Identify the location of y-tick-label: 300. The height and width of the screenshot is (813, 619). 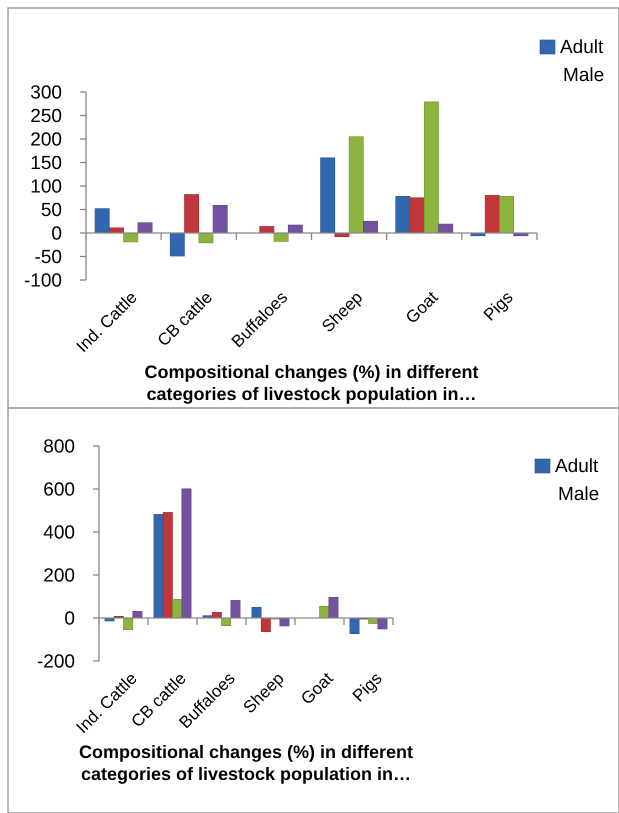
(46, 93).